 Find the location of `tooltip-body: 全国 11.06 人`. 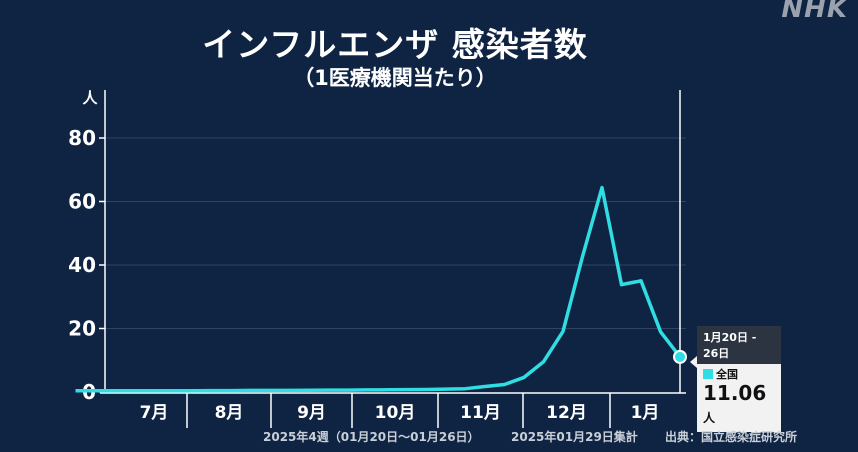

tooltip-body: 全国 11.06 人 is located at coordinates (739, 398).